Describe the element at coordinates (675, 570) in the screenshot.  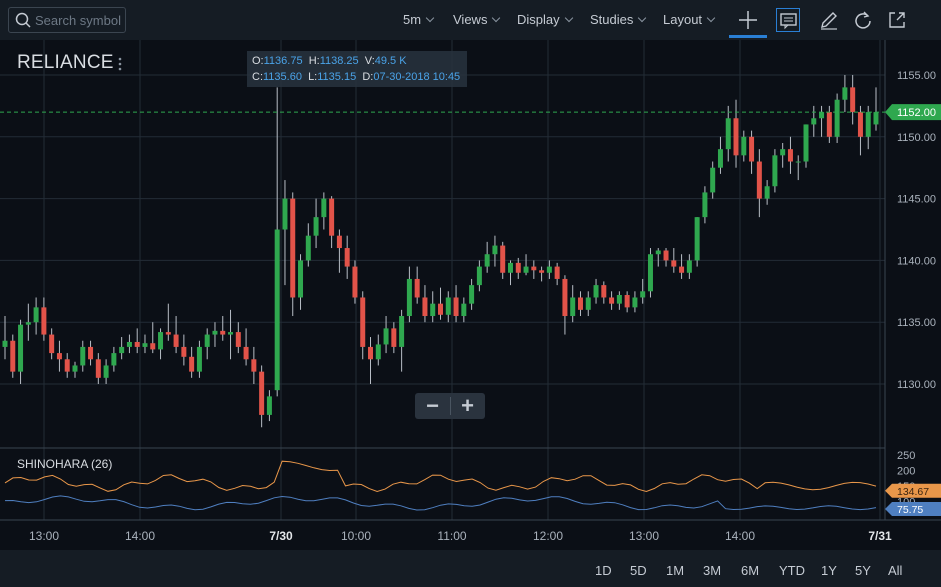
I see `timeframe-1m: 1M` at that location.